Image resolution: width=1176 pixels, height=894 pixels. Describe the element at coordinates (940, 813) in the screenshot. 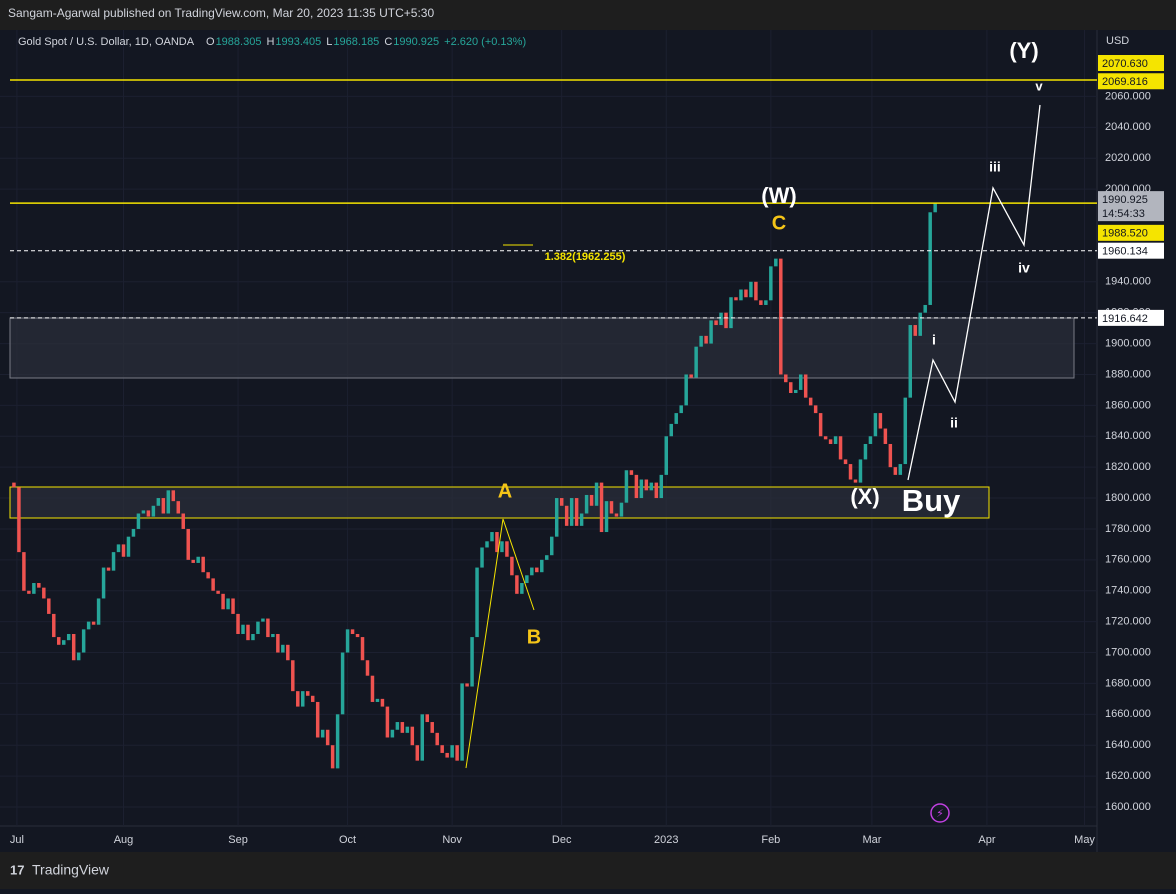

I see `event-icon` at that location.